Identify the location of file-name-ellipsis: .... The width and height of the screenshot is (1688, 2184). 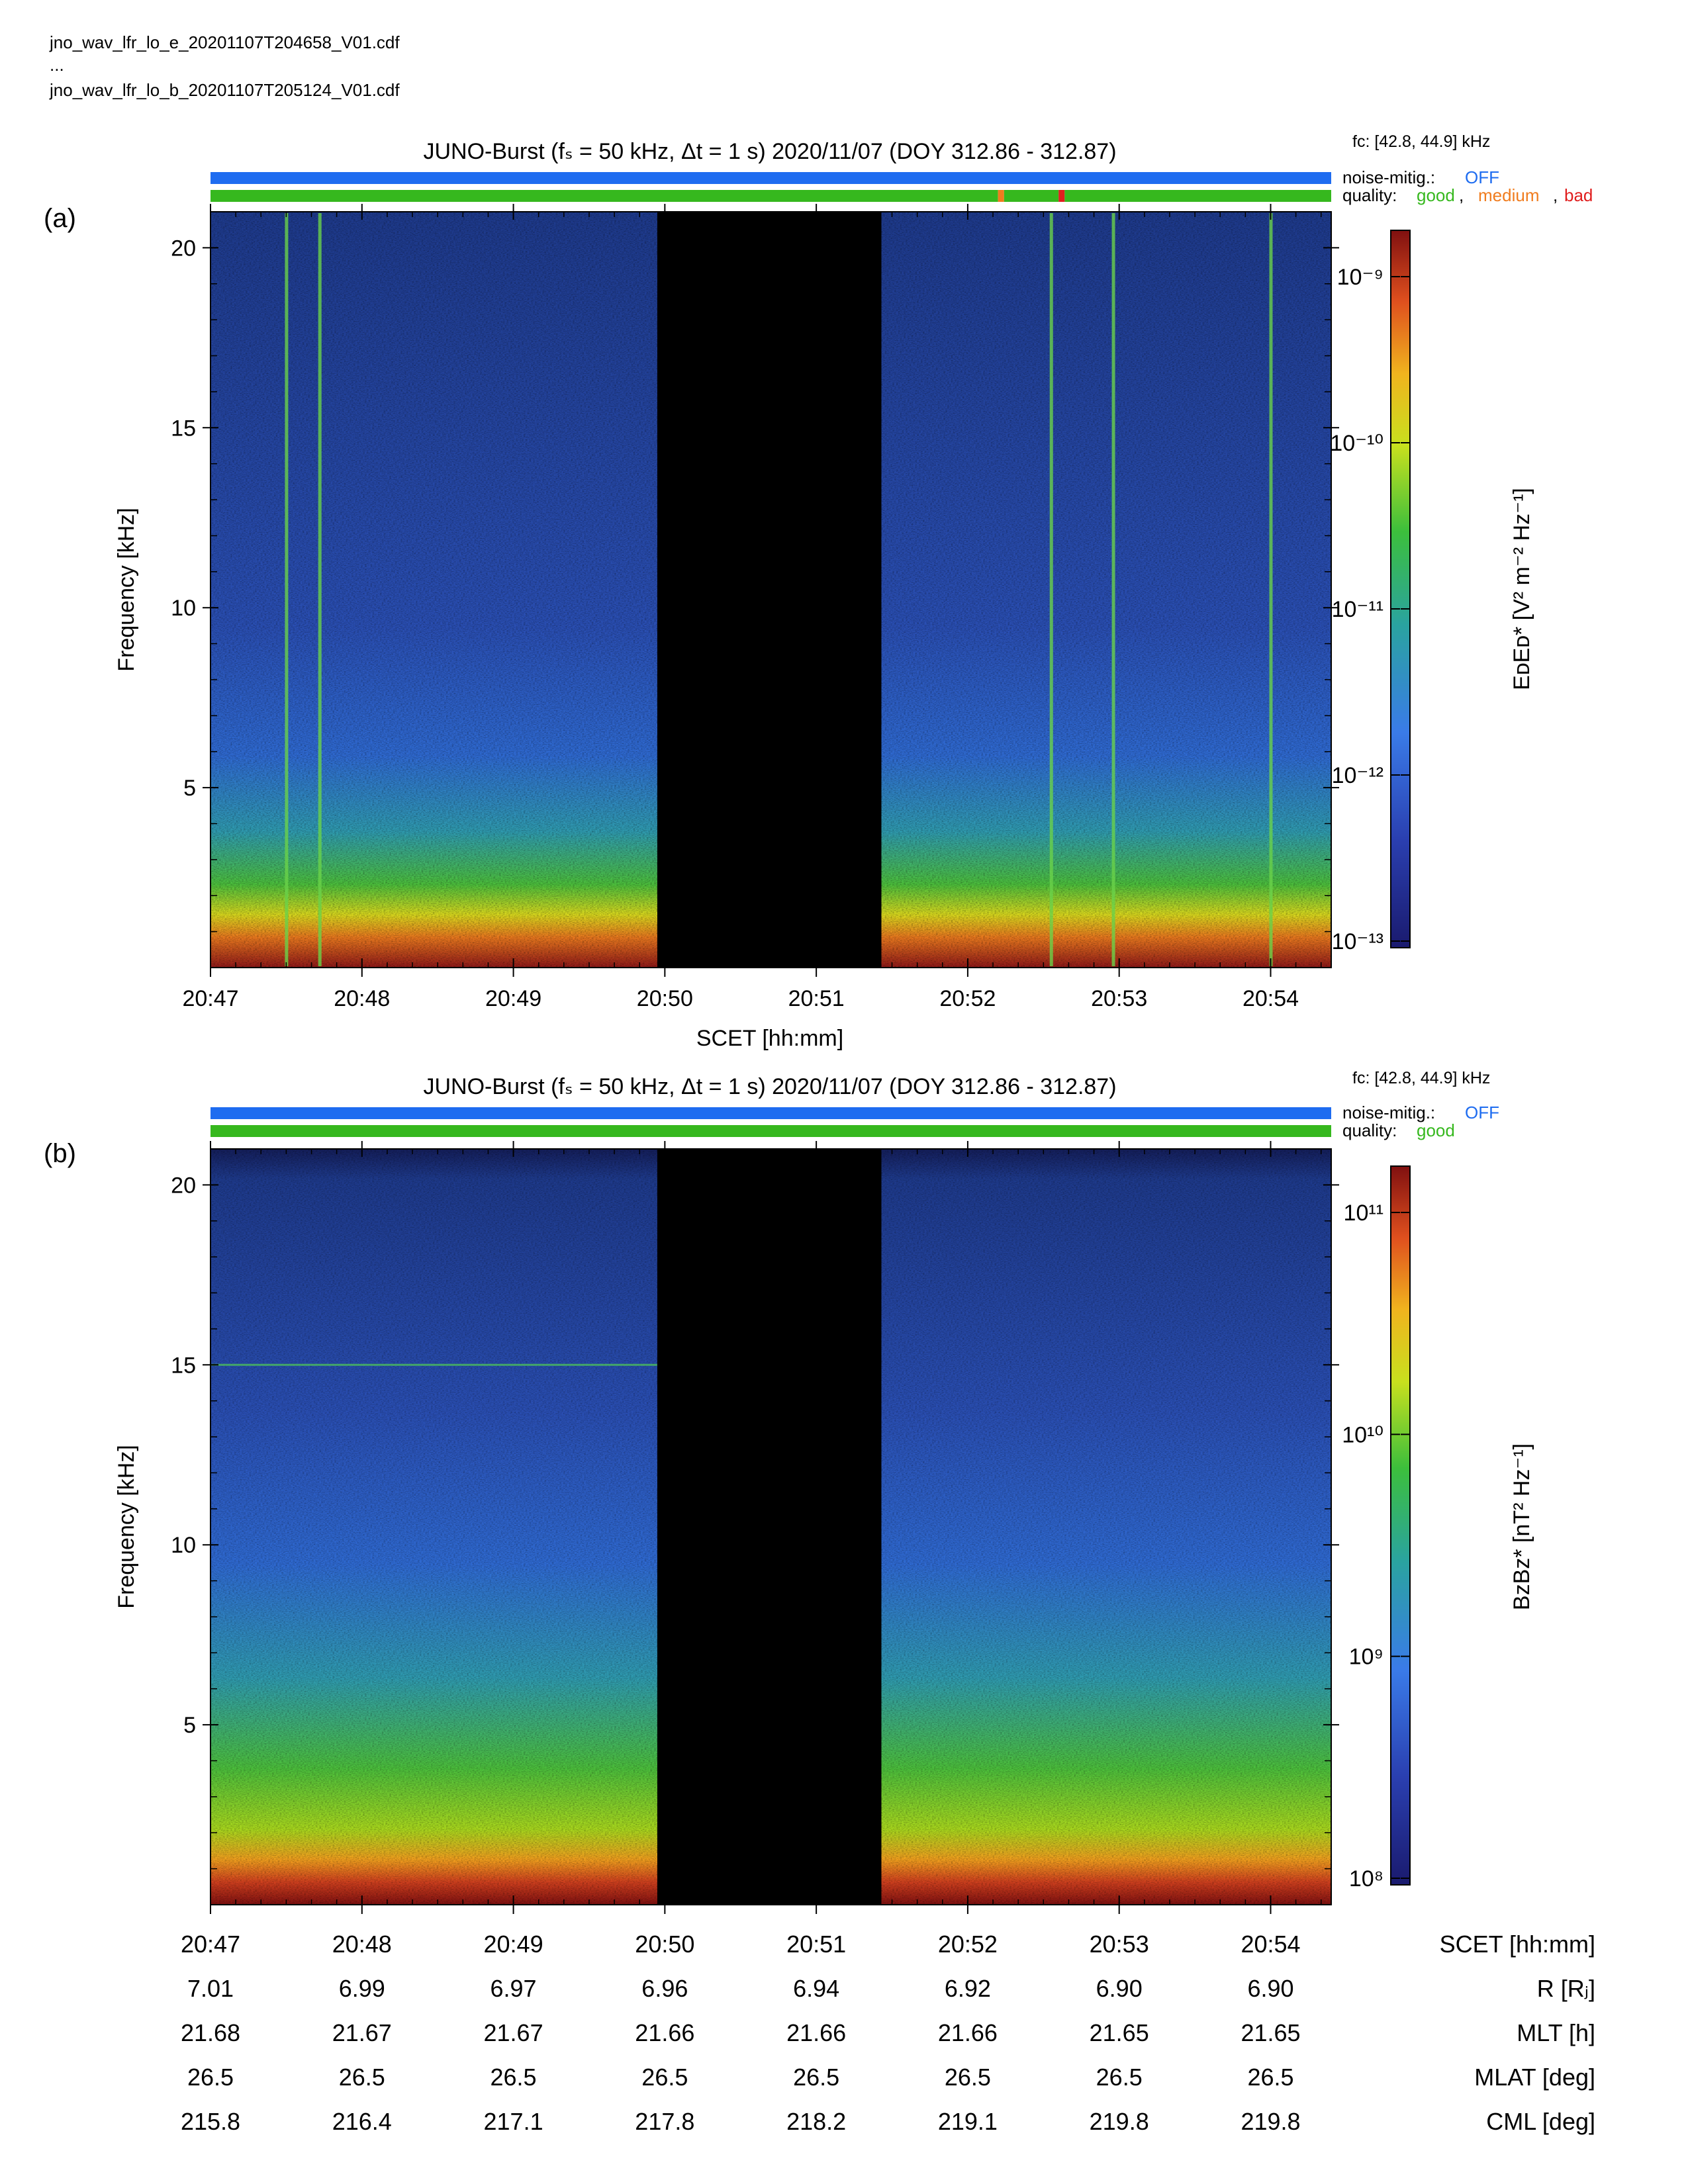
(57, 65).